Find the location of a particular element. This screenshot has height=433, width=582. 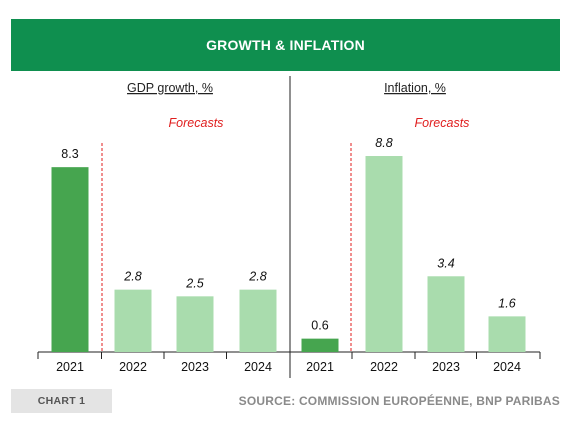

inflation-value-label-2023: 3.4 is located at coordinates (445, 263).